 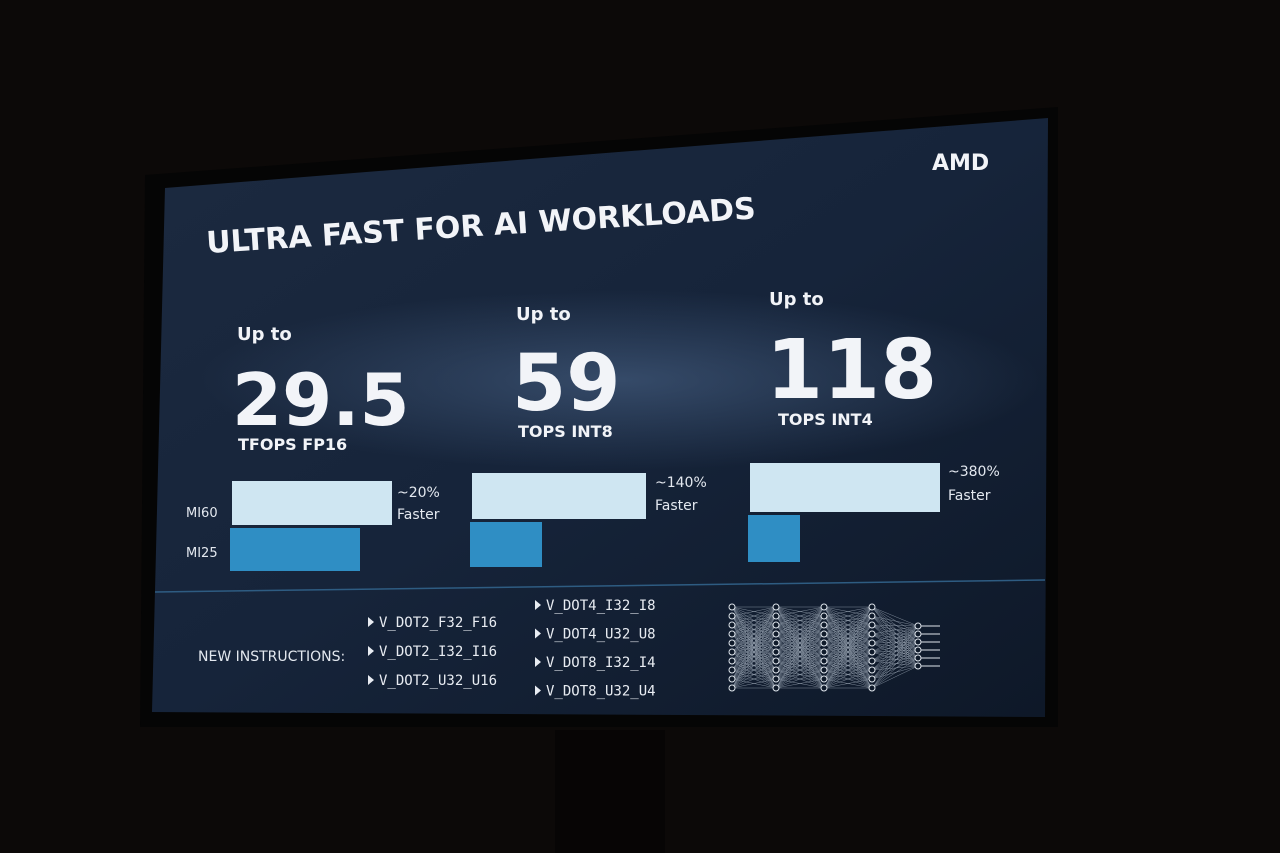 What do you see at coordinates (559, 496) in the screenshot?
I see `bar-mi60` at bounding box center [559, 496].